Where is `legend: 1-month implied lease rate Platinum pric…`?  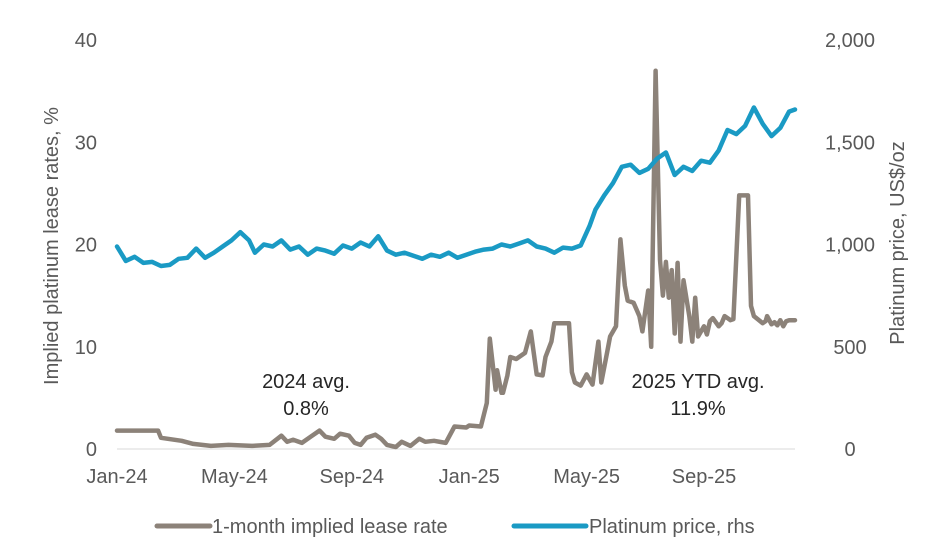
legend: 1-month implied lease rate Platinum pric… is located at coordinates (454, 527).